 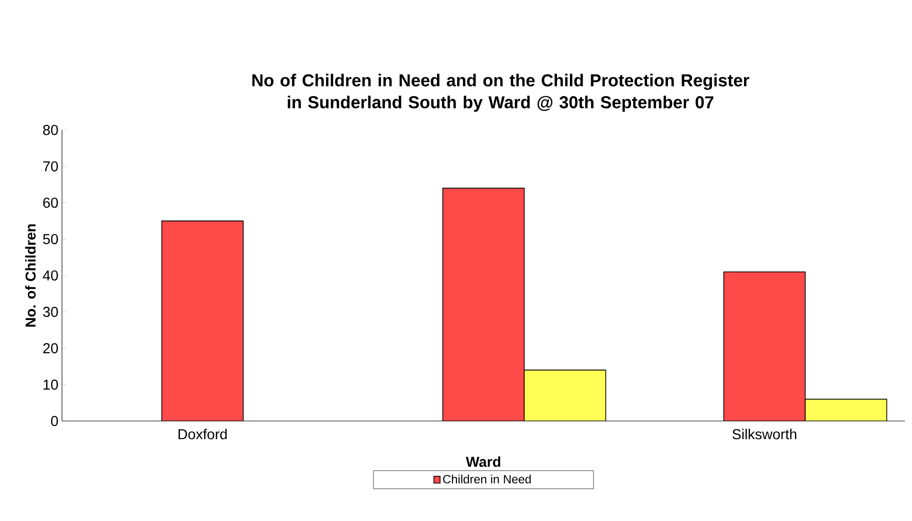 I want to click on y-tick-label: 60, so click(x=50, y=203).